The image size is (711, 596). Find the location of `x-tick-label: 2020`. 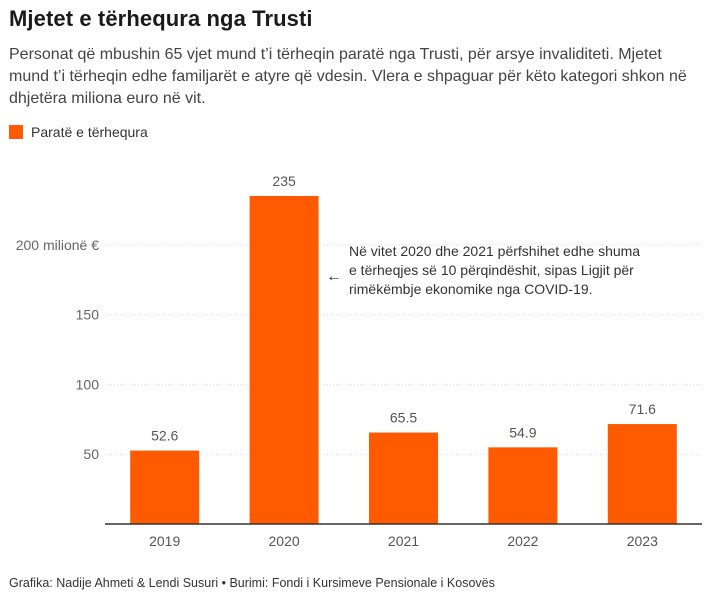

x-tick-label: 2020 is located at coordinates (284, 541).